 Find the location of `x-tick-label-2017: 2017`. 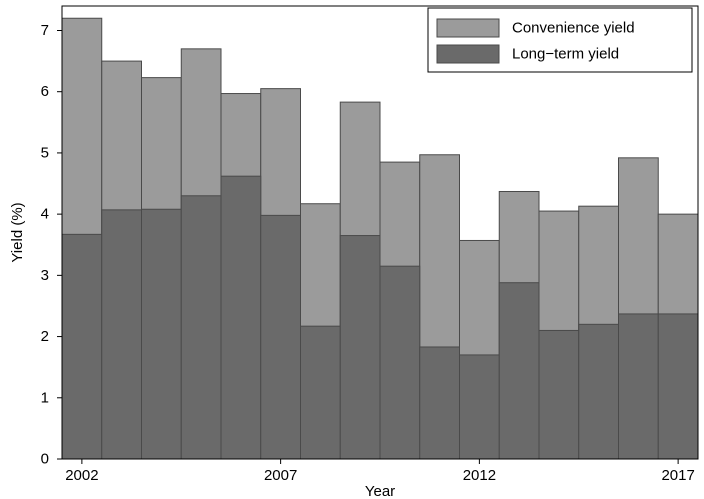

x-tick-label-2017: 2017 is located at coordinates (677, 475).